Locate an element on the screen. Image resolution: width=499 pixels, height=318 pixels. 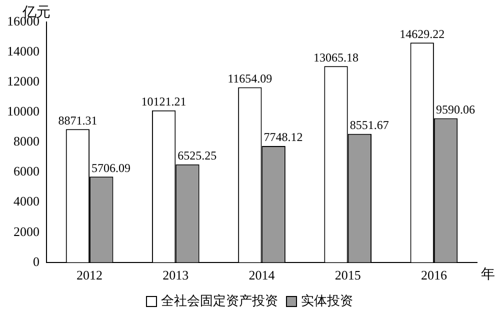
x-tick-label: 2015 is located at coordinates (347, 275).